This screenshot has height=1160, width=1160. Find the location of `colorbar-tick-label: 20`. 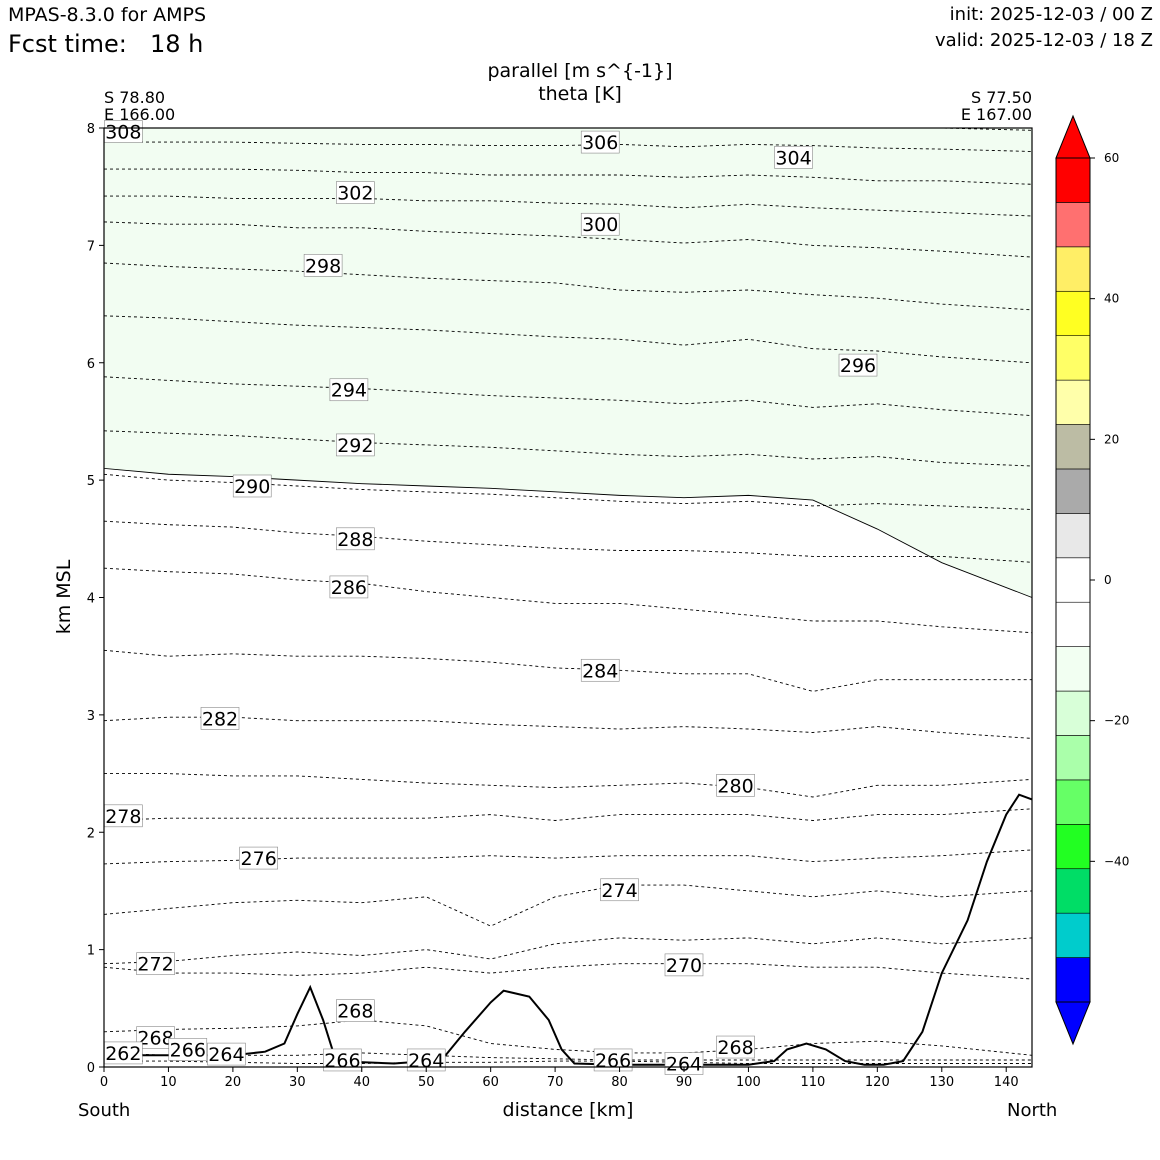

colorbar-tick-label: 20 is located at coordinates (1111, 439).